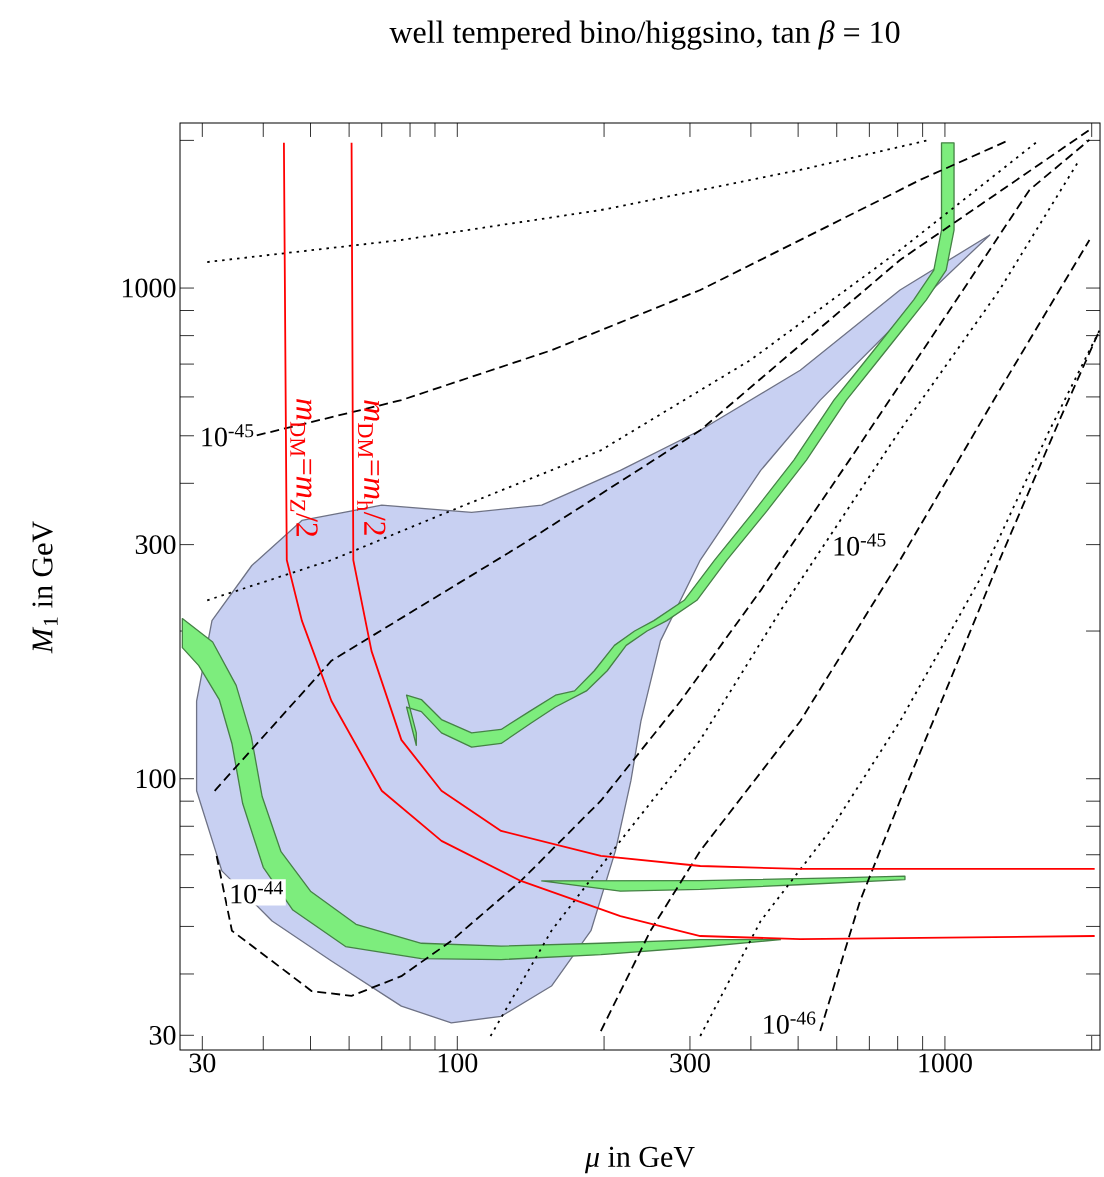  What do you see at coordinates (371, 467) in the screenshot?
I see `annotation: m$_{DM}$=m$_{h}$/2` at bounding box center [371, 467].